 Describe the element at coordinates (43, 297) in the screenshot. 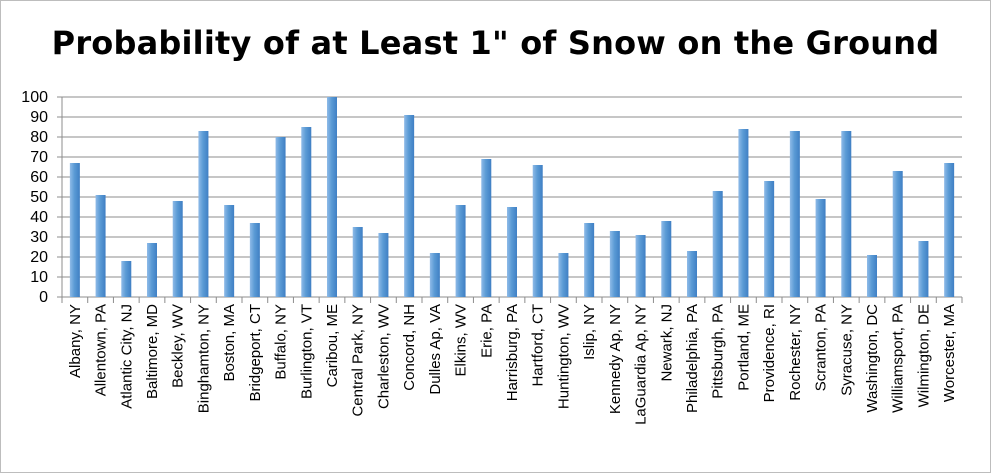

I see `y-tick-label: 0` at that location.